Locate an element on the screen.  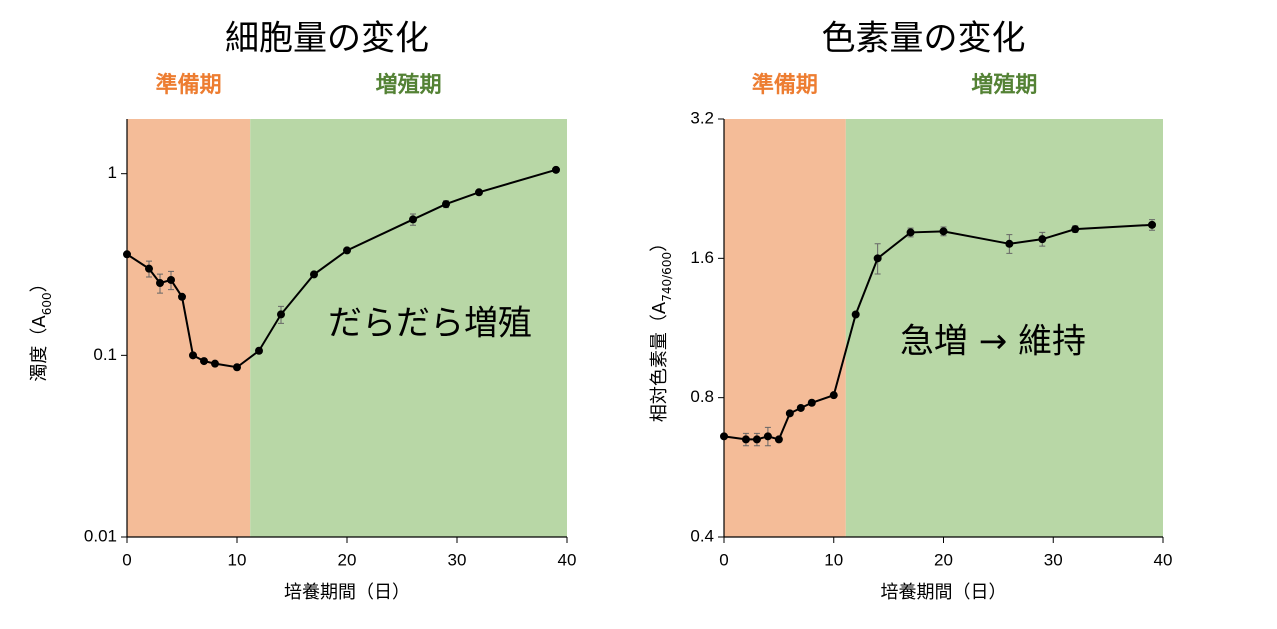
annotation: だらだら増殖 is located at coordinates (430, 324).